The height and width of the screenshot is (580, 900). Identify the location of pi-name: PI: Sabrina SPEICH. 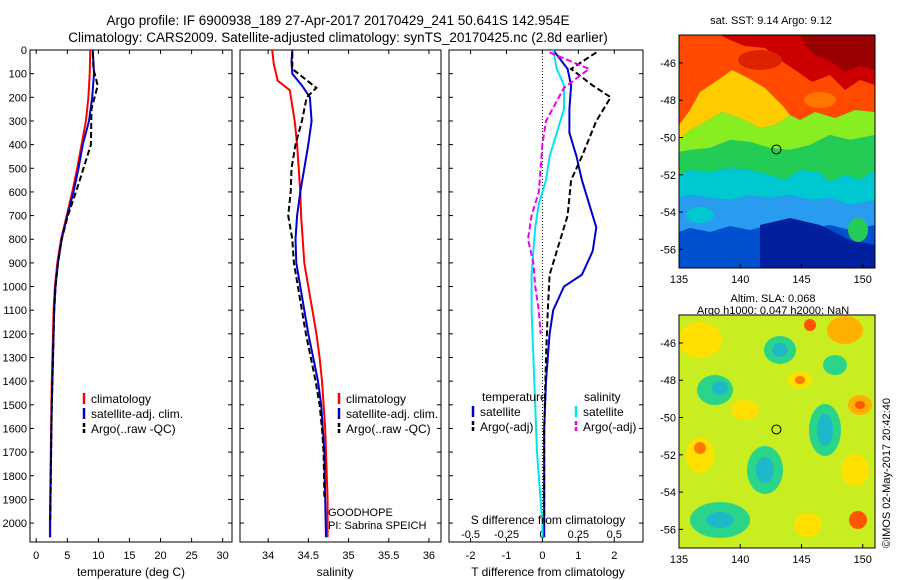
(377, 526).